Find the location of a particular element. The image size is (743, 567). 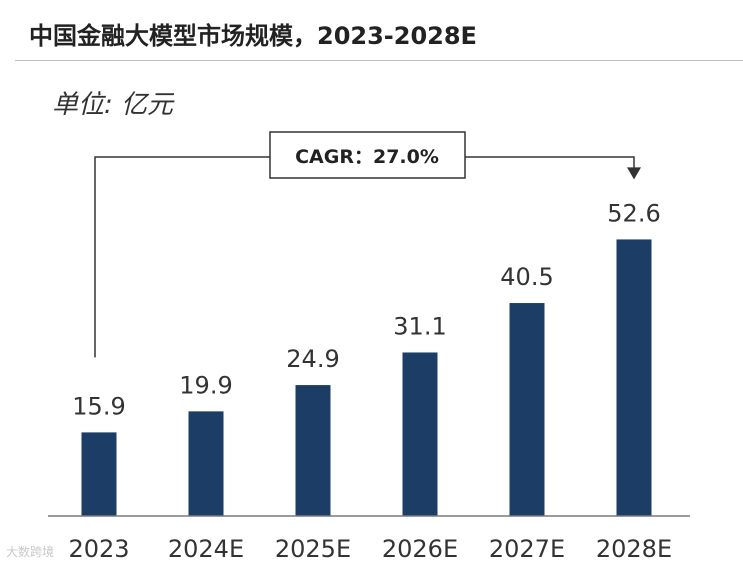

value-label-2027E: 40.5 is located at coordinates (526, 277).